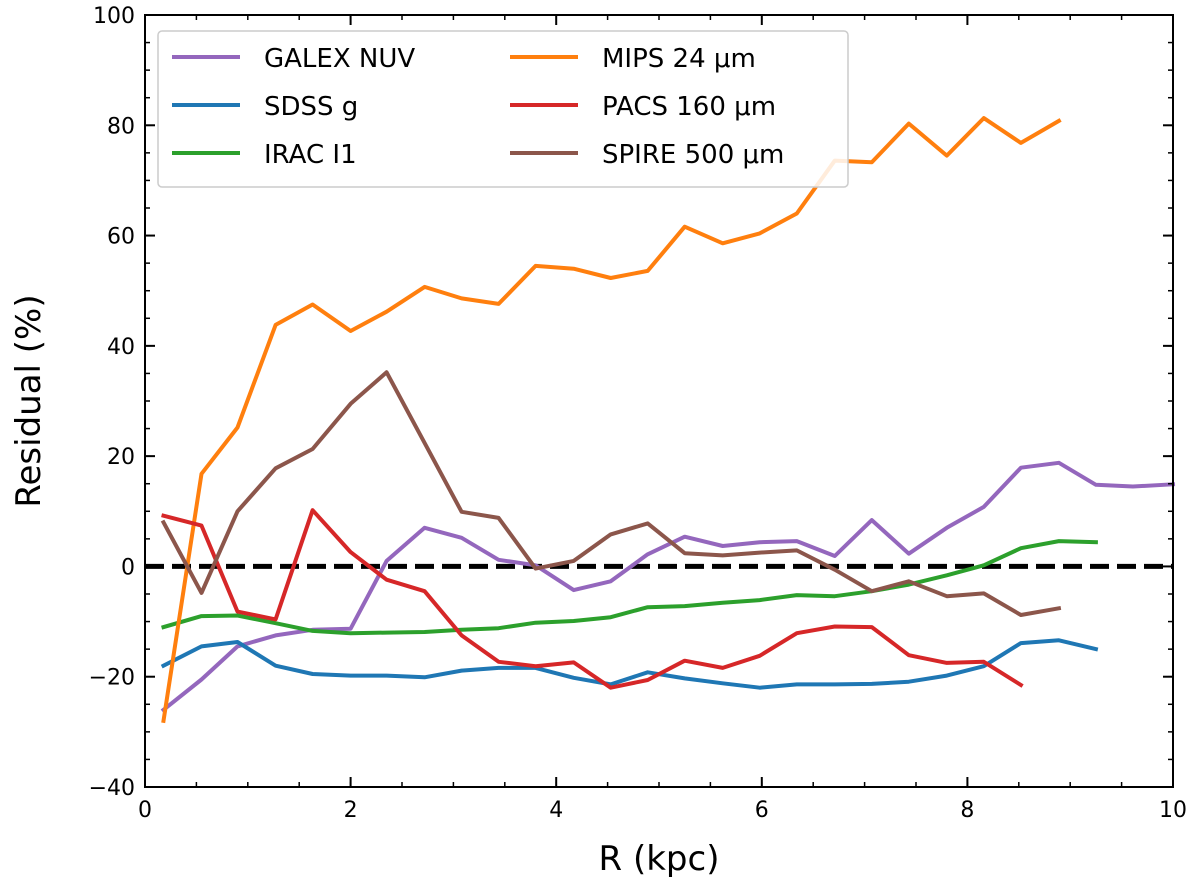 Image resolution: width=1200 pixels, height=883 pixels. What do you see at coordinates (128, 567) in the screenshot?
I see `y-tick-label: 0` at bounding box center [128, 567].